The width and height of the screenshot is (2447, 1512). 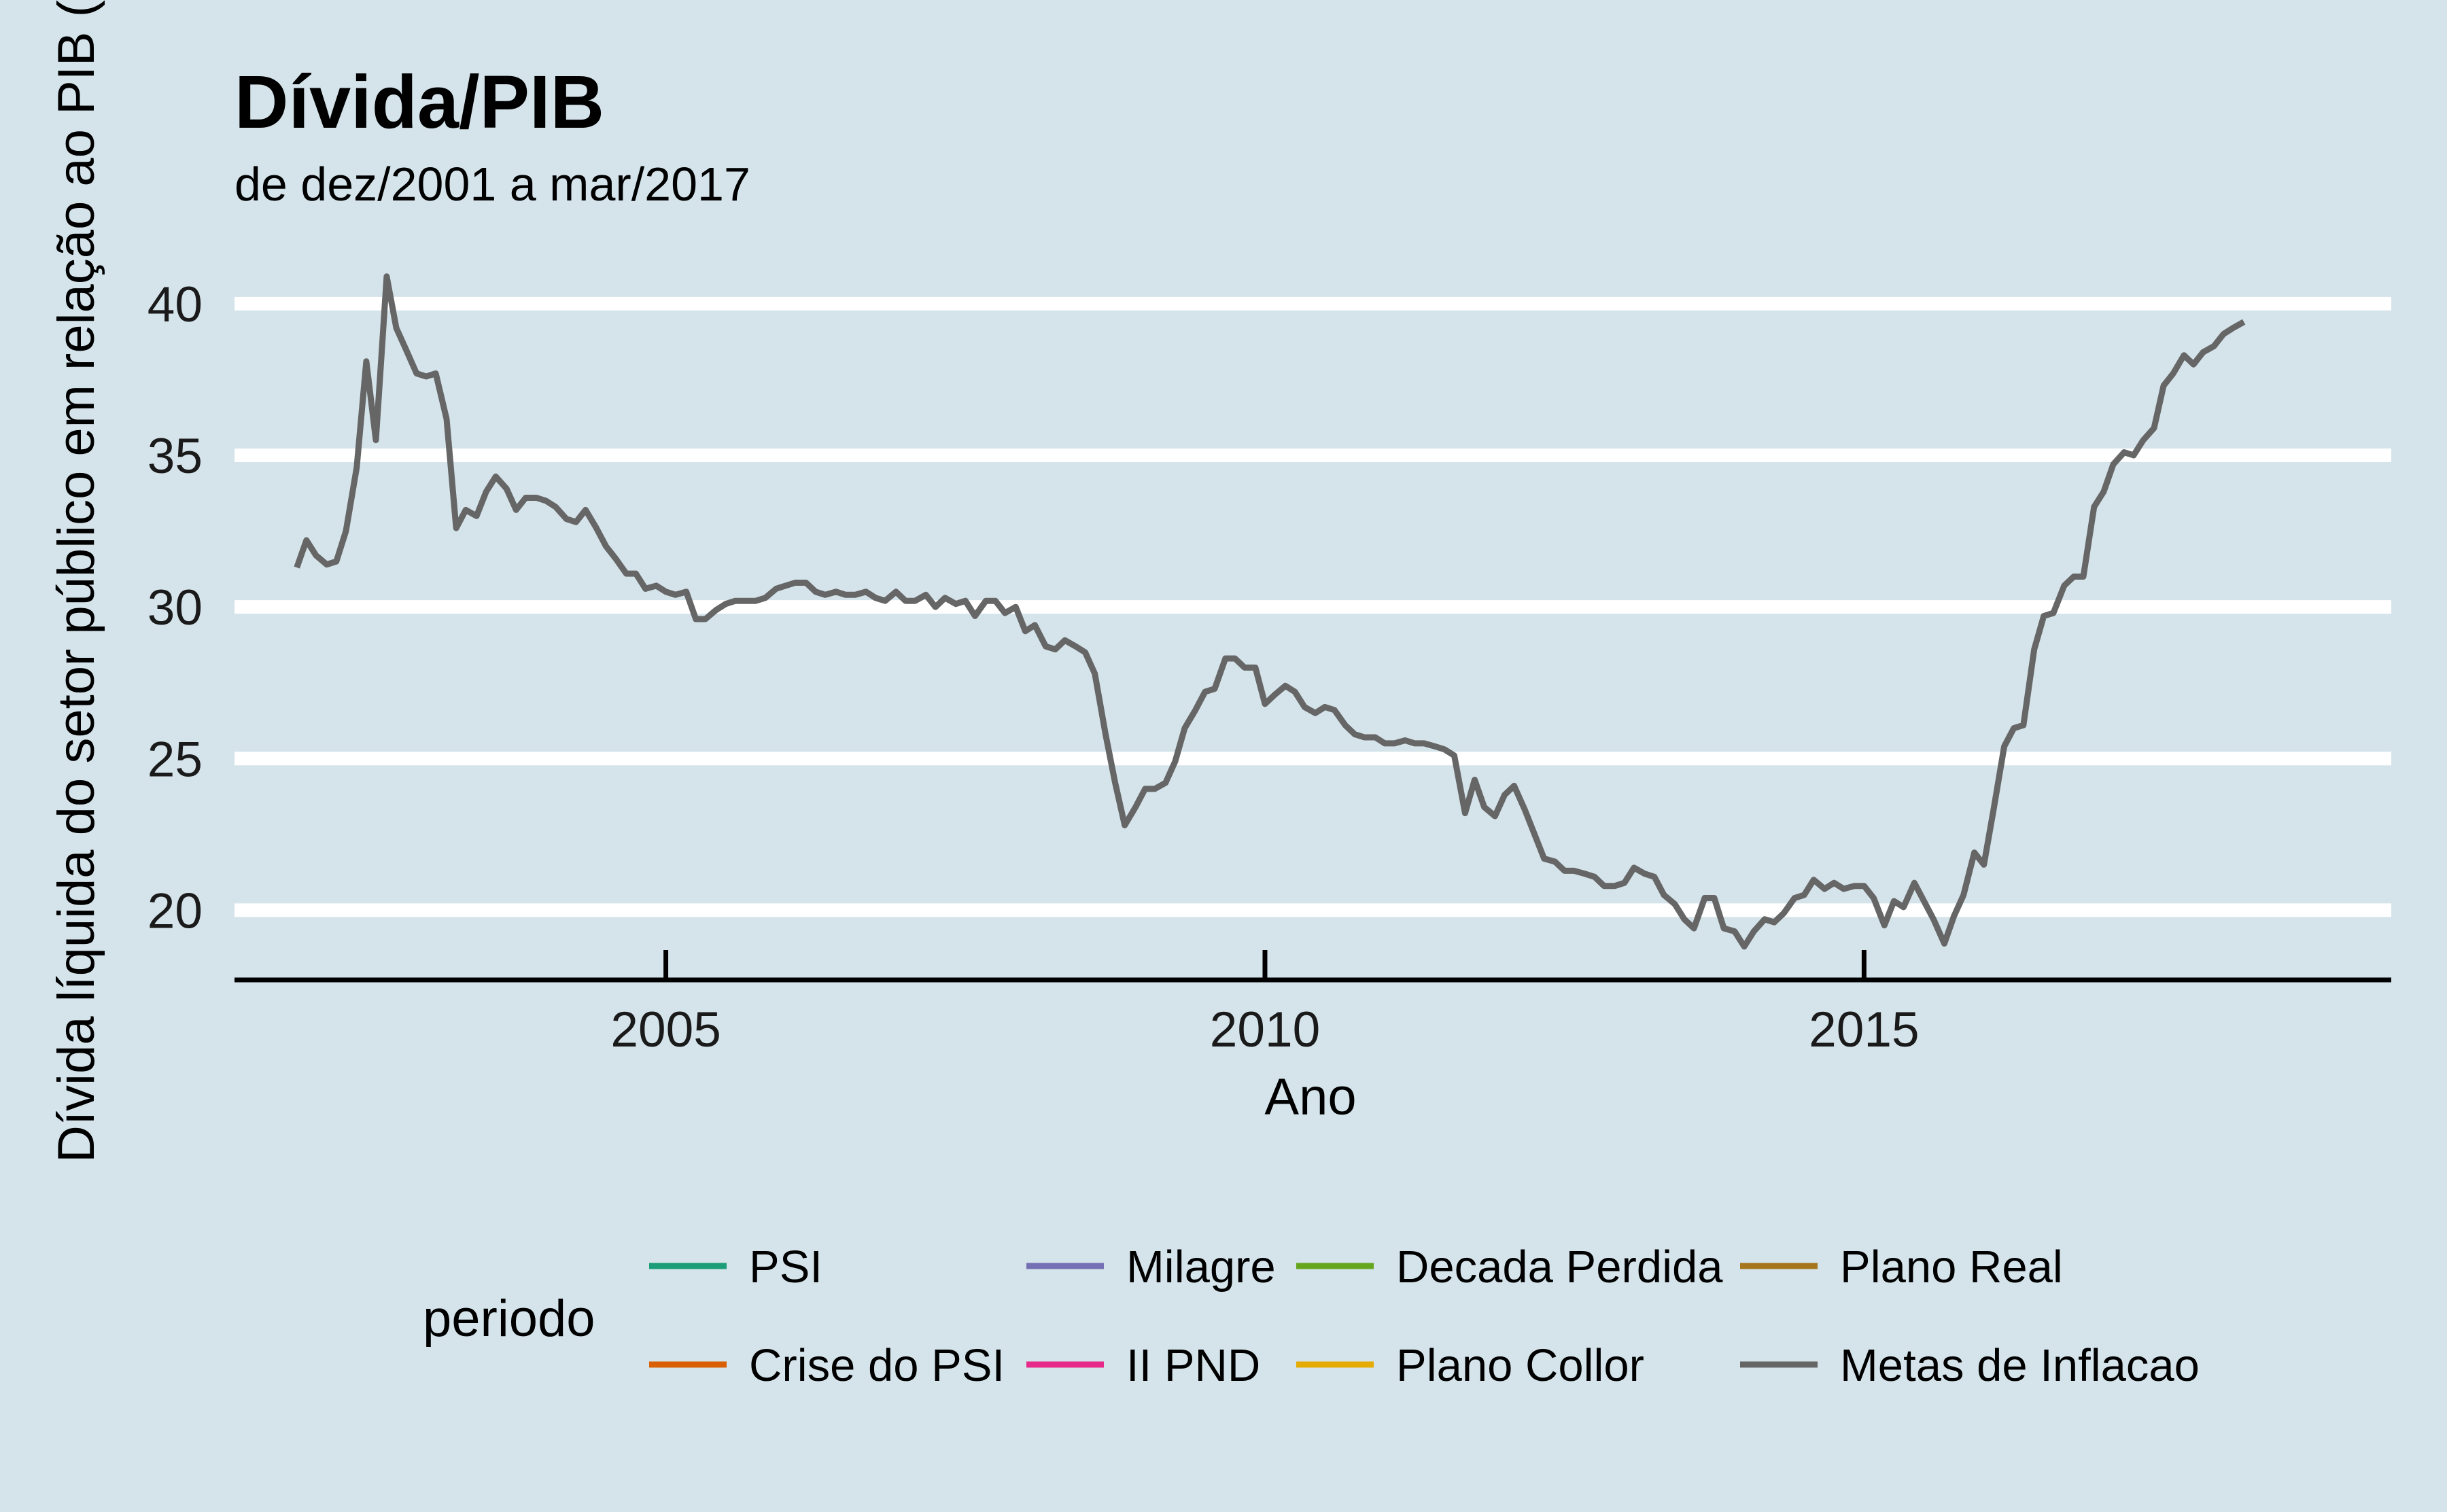 What do you see at coordinates (2020, 1365) in the screenshot?
I see `legend-label-metas-de-inflacao: Metas de Inflacao` at bounding box center [2020, 1365].